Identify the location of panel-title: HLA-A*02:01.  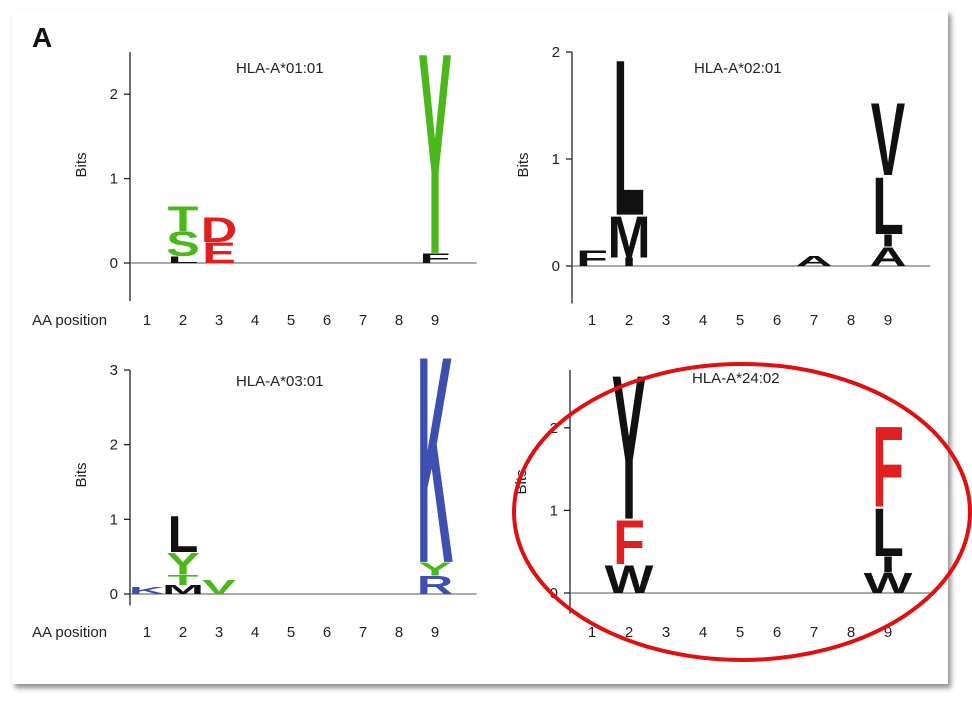
(738, 68).